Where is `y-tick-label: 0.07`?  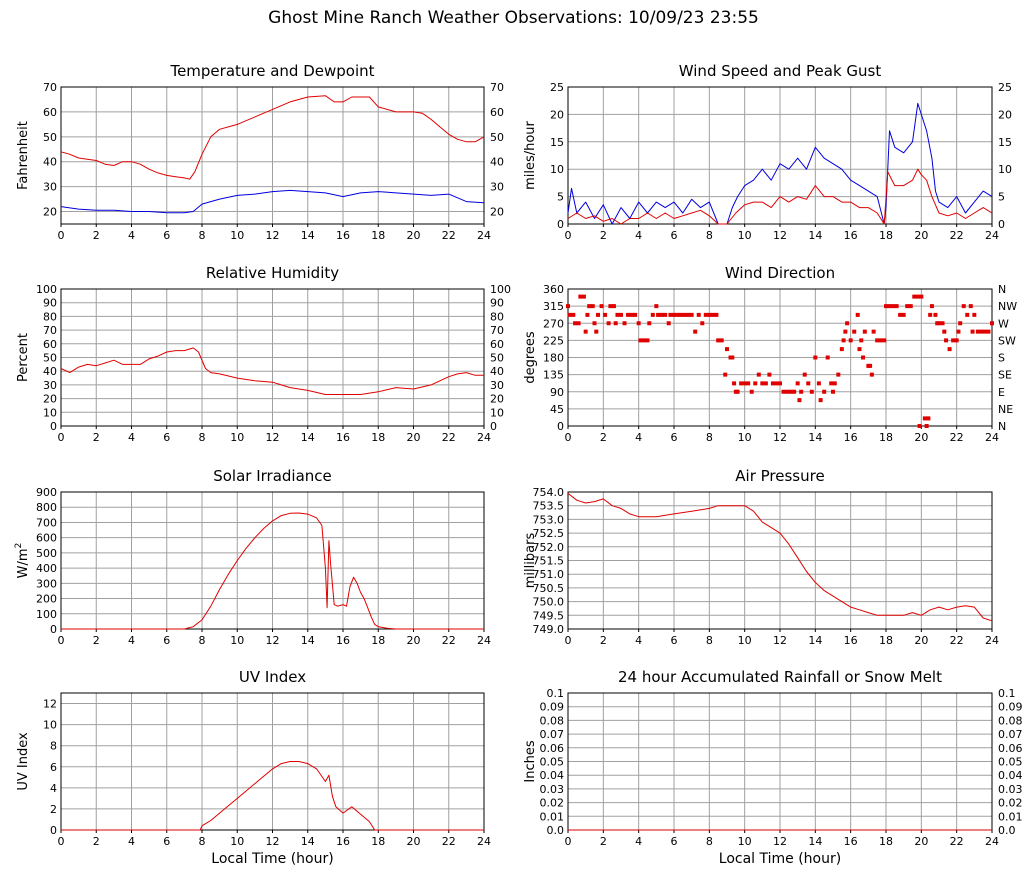
y-tick-label: 0.07 is located at coordinates (552, 734).